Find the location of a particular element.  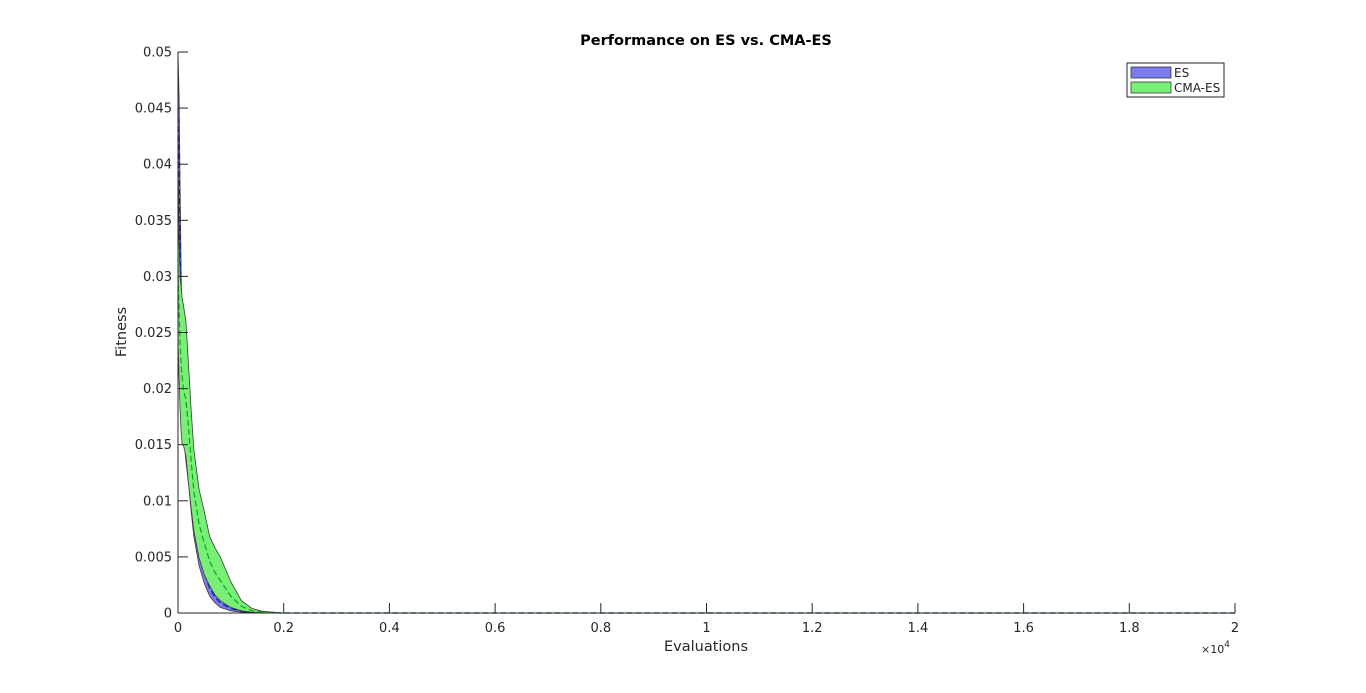

y-tick-label: 0.02 is located at coordinates (157, 389).